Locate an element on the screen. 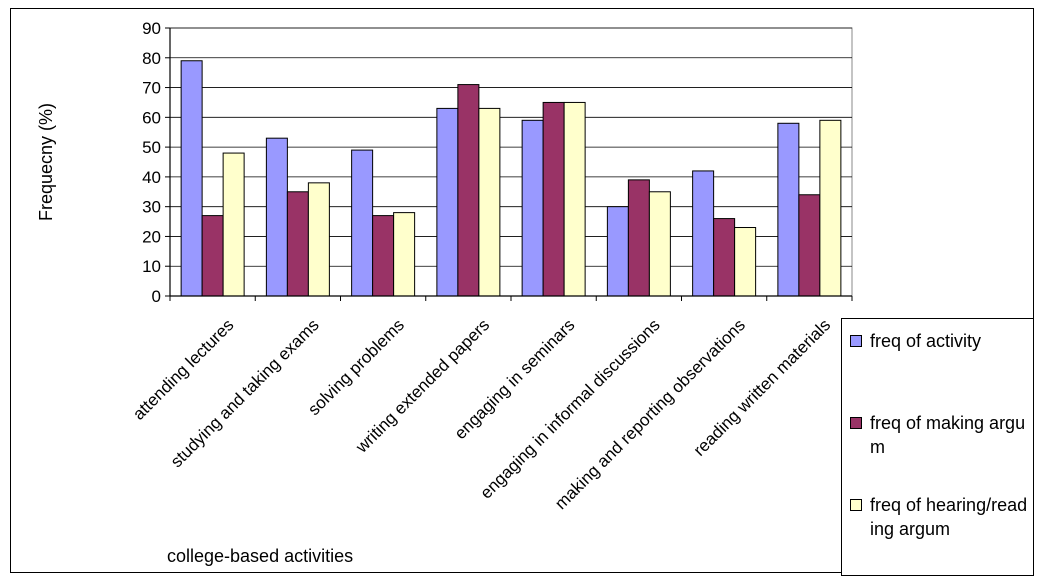 The image size is (1038, 577). x-axis-title: college-based activities is located at coordinates (260, 556).